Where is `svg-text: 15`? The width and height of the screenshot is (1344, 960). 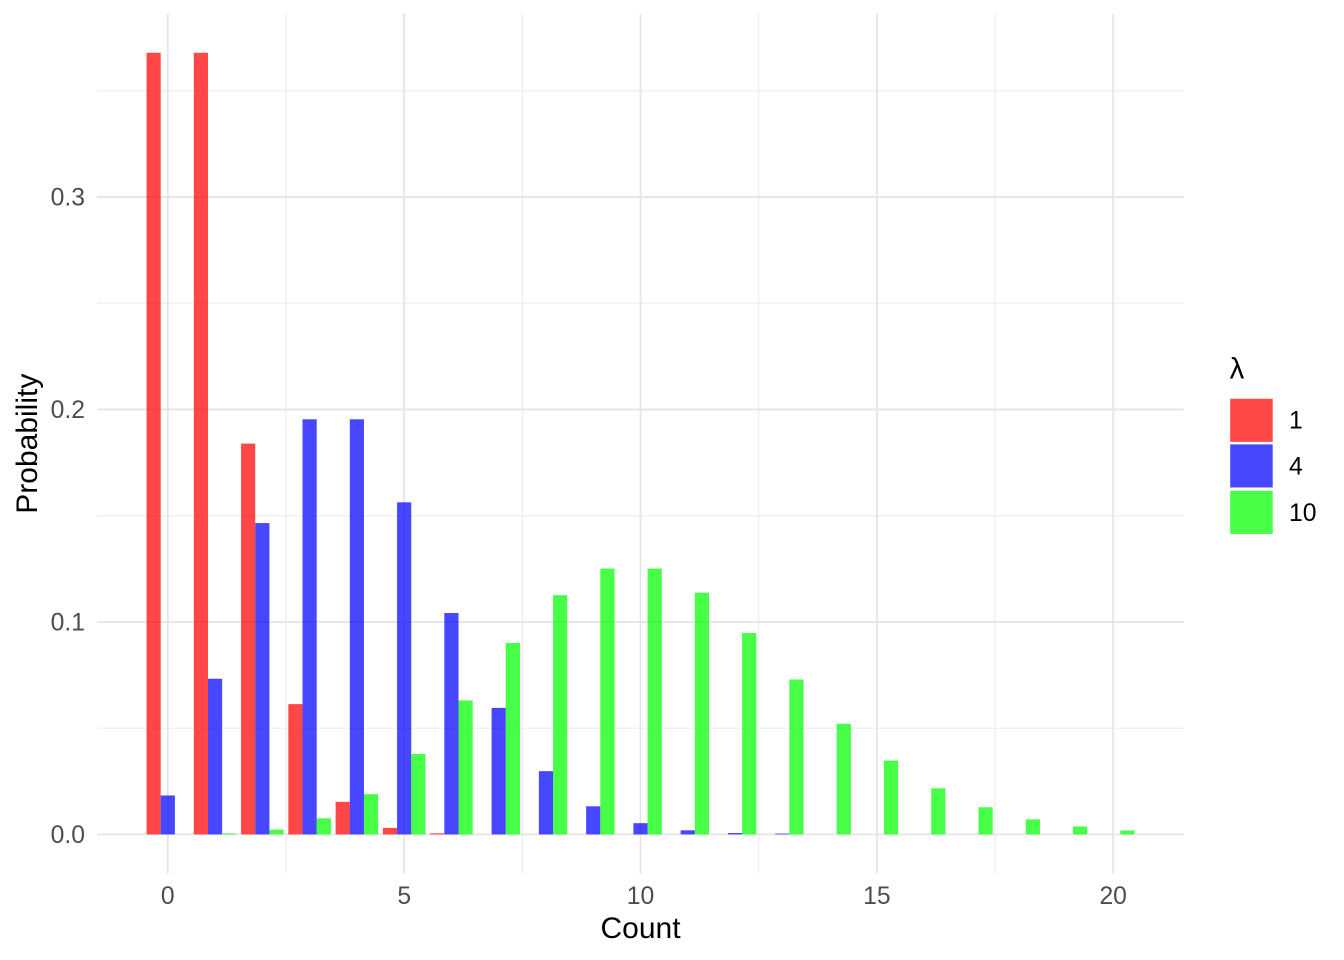 svg-text: 15 is located at coordinates (876, 896).